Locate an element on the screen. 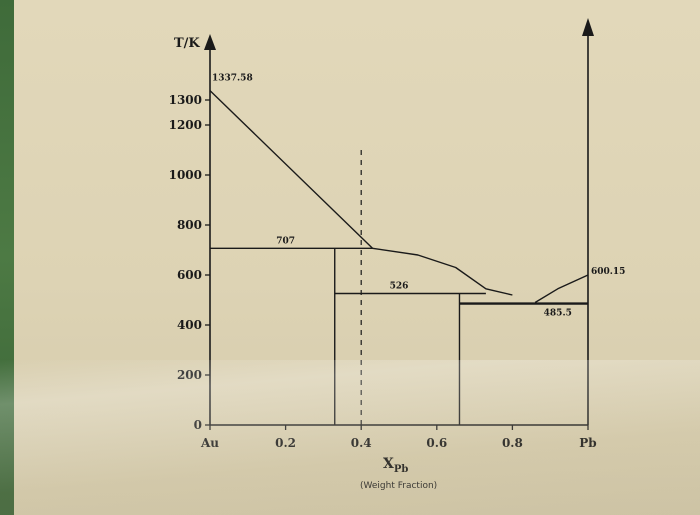  x-axis-label: XPb is located at coordinates (395, 465).